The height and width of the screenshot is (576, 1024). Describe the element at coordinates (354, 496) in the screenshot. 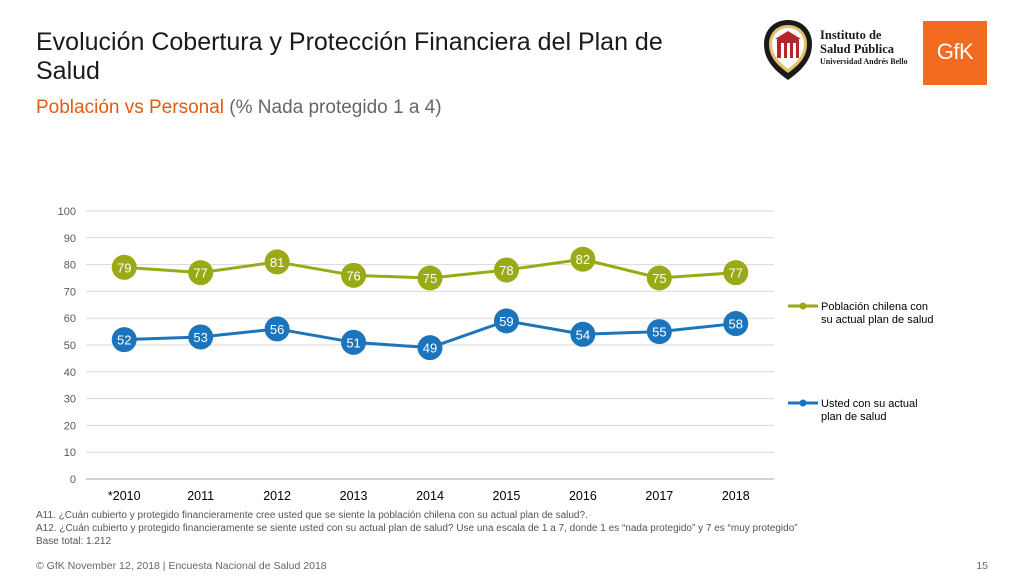

I see `x-tick-label: 2013` at that location.